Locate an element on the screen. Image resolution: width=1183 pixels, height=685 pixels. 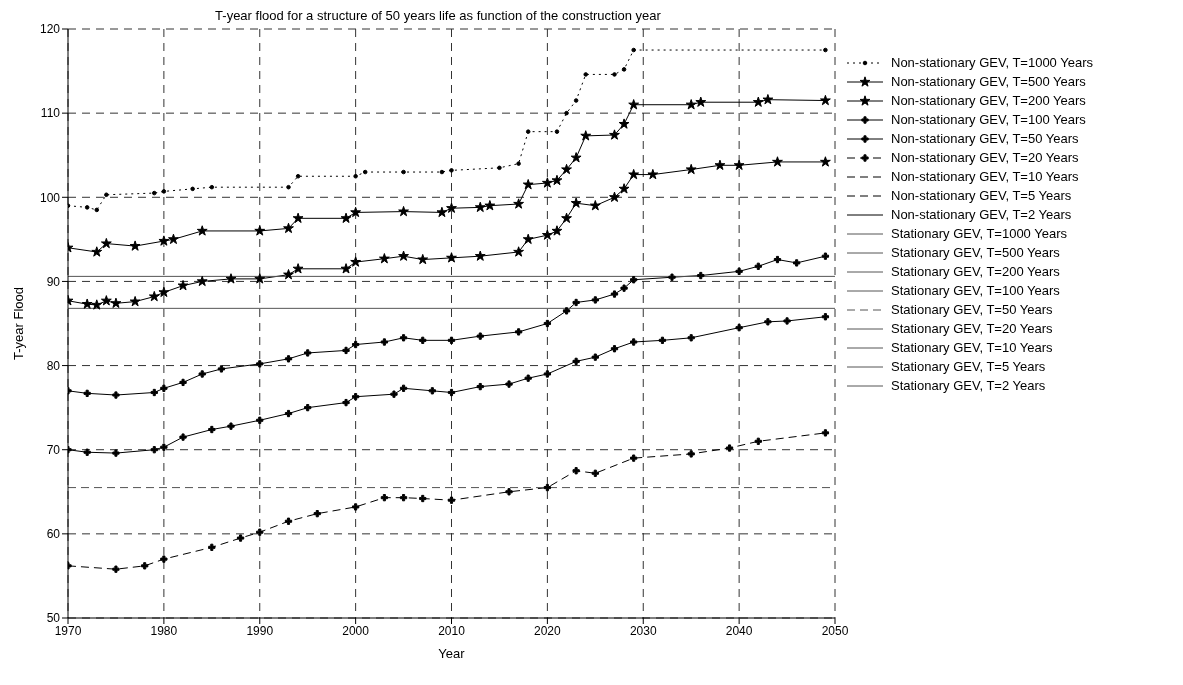
legend-label: Stationary GEV, T=200 Years is located at coordinates (975, 271).